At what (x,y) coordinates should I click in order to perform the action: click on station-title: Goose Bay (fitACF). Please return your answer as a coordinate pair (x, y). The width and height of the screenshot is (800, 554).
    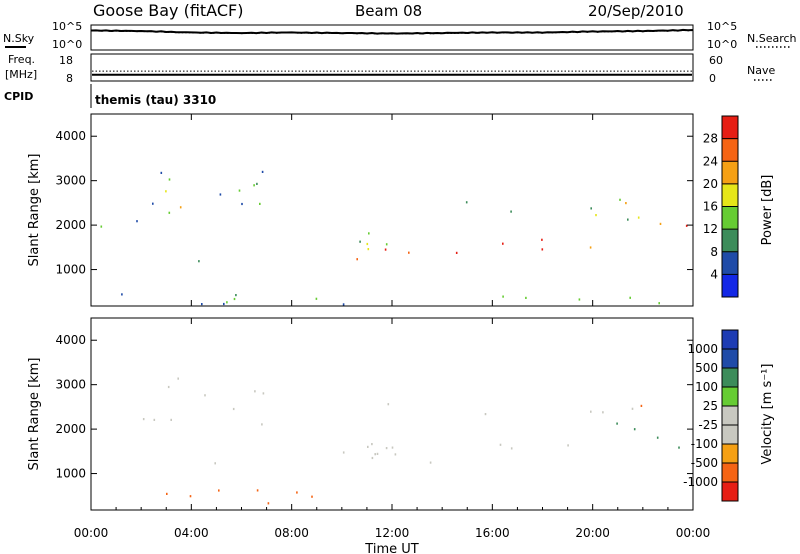
    Looking at the image, I should click on (168, 10).